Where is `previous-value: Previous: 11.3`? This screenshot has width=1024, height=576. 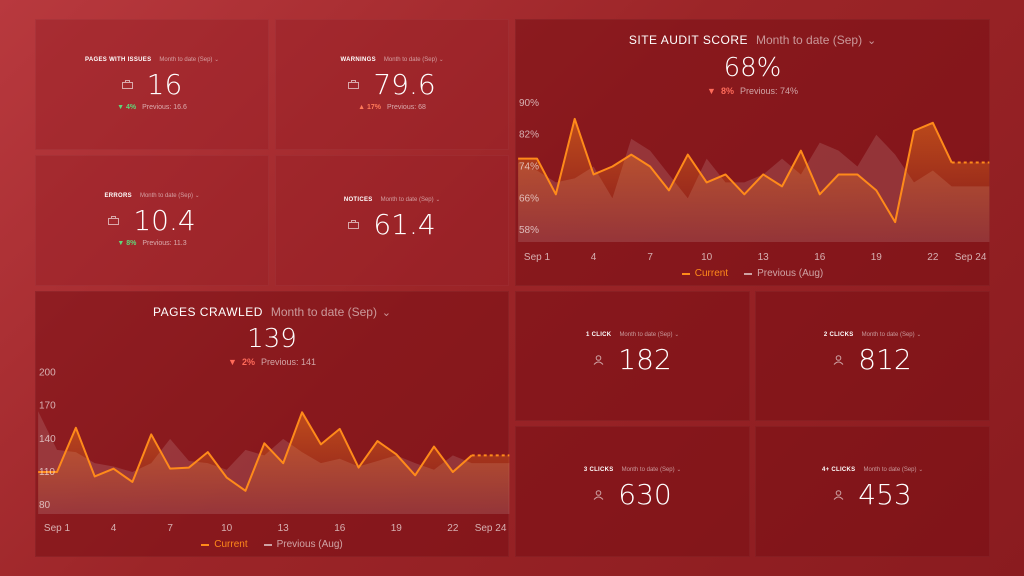 previous-value: Previous: 11.3 is located at coordinates (164, 243).